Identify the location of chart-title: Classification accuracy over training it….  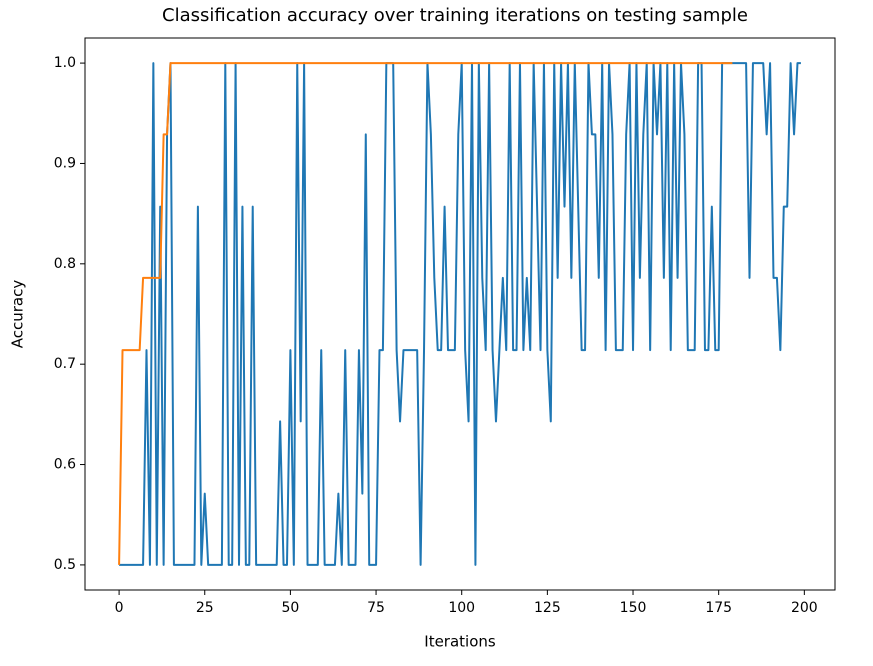
(455, 15).